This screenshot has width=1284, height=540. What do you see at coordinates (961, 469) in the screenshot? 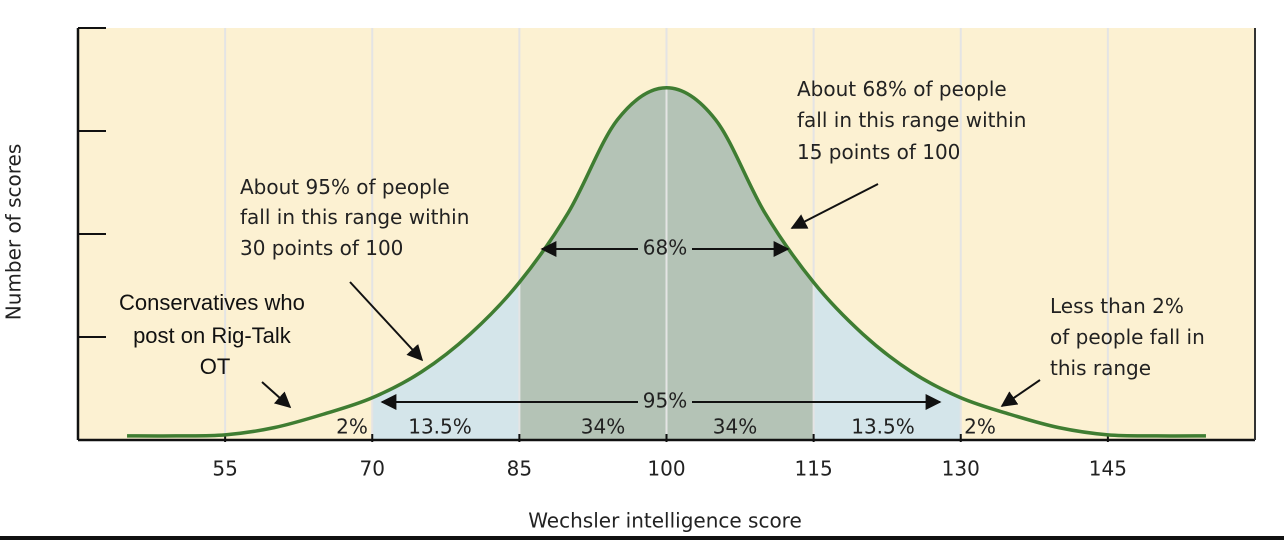
I see `x-tick-label: 130` at bounding box center [961, 469].